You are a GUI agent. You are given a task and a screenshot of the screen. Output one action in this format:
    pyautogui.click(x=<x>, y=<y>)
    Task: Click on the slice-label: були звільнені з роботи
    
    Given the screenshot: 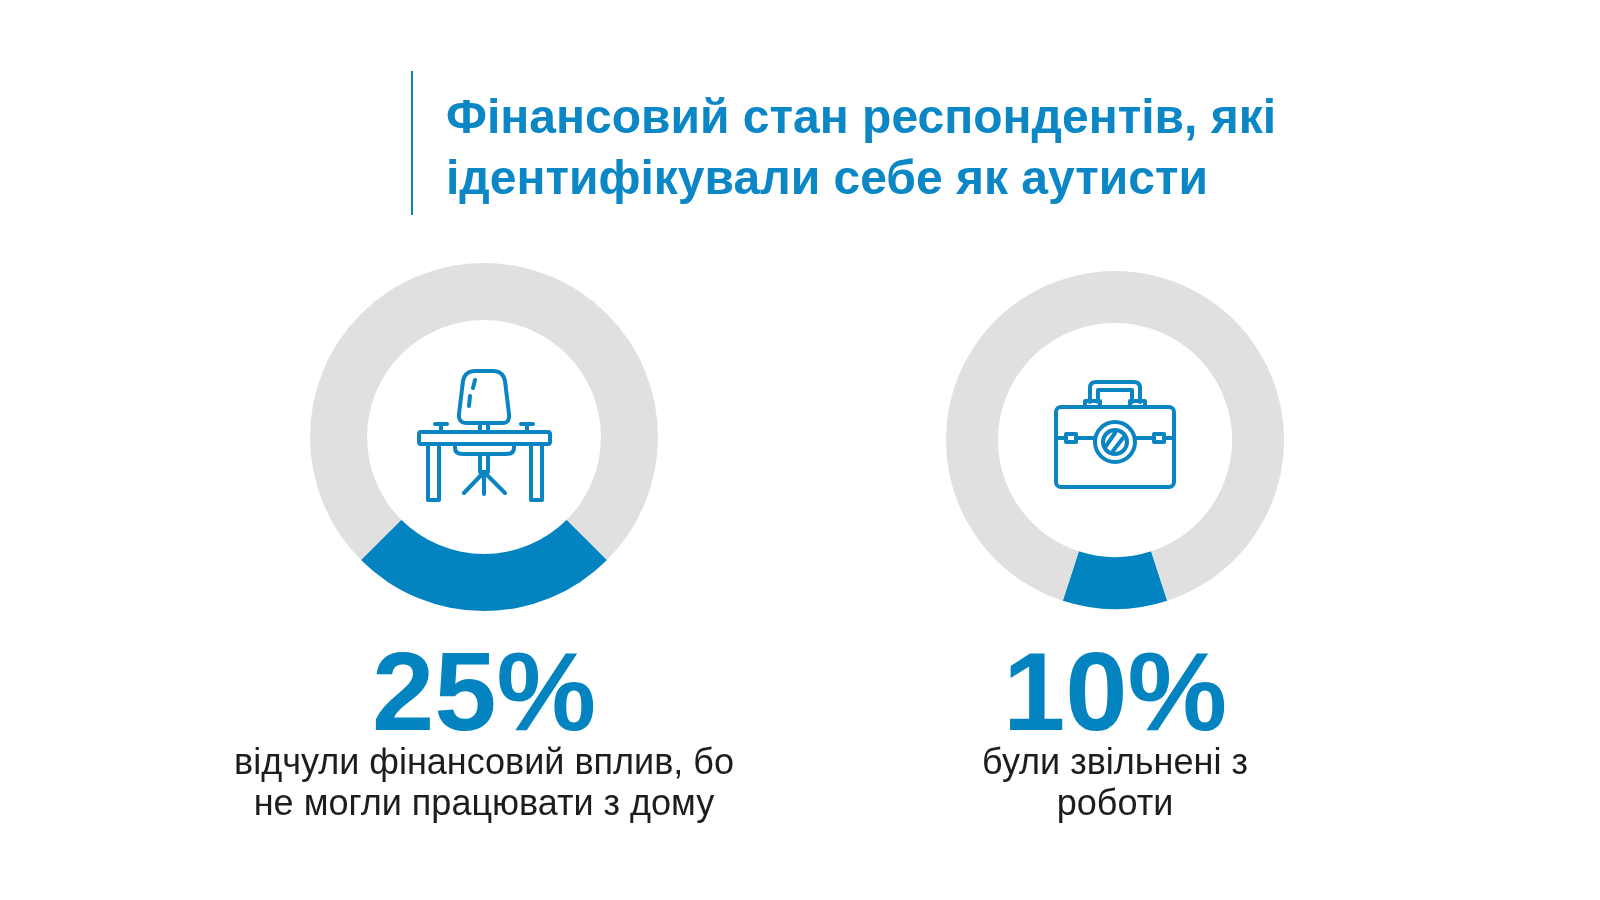 What is the action you would take?
    pyautogui.click(x=1115, y=782)
    